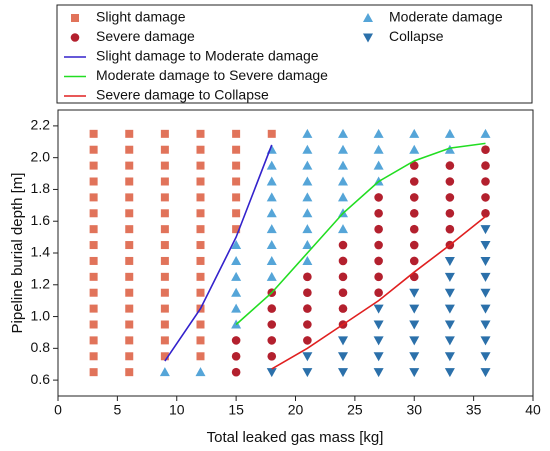 This screenshot has width=550, height=451. What do you see at coordinates (41, 347) in the screenshot?
I see `y-tick-label: 0.8` at bounding box center [41, 347].